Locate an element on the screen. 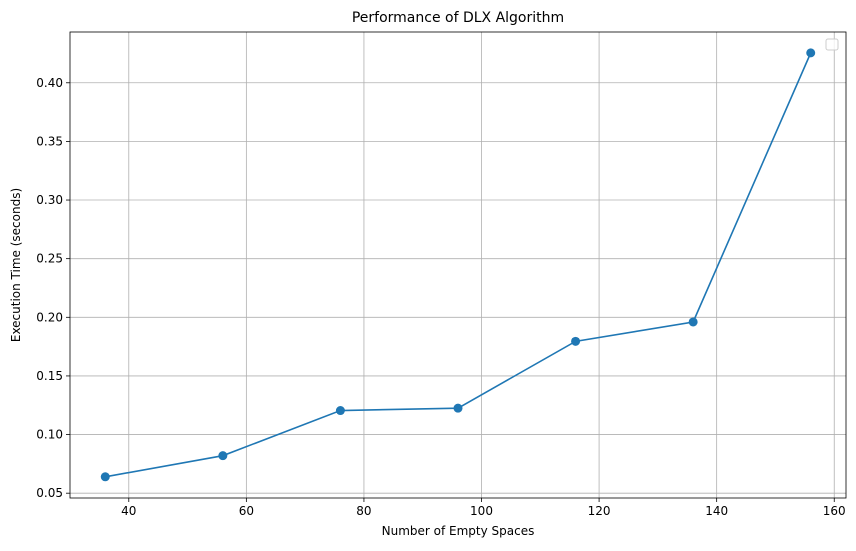 This screenshot has width=856, height=551. y-tick-label: 0.15 is located at coordinates (49, 376).